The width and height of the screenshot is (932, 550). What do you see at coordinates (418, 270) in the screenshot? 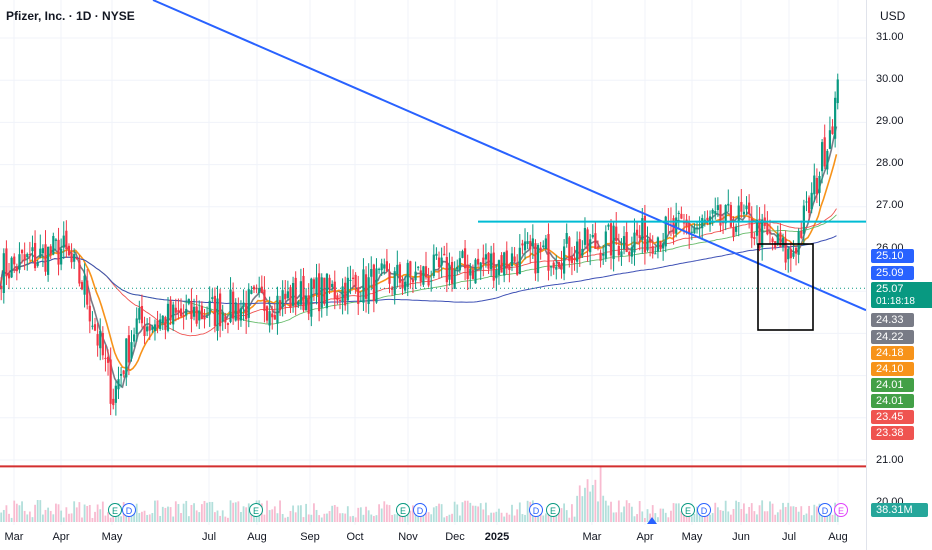
I see `moving-average-line` at bounding box center [418, 270].